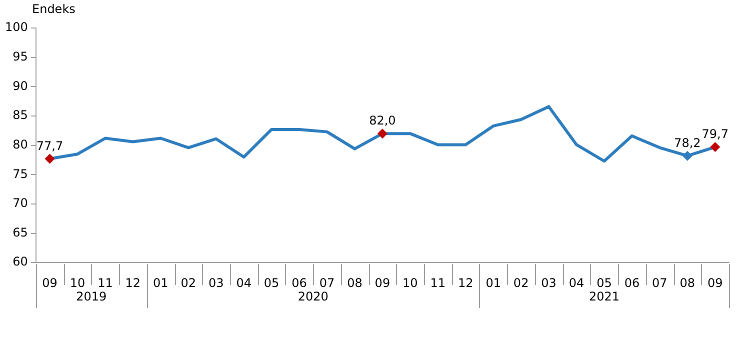 The image size is (739, 341). Describe the element at coordinates (20, 203) in the screenshot. I see `y-tick-label: 70` at that location.